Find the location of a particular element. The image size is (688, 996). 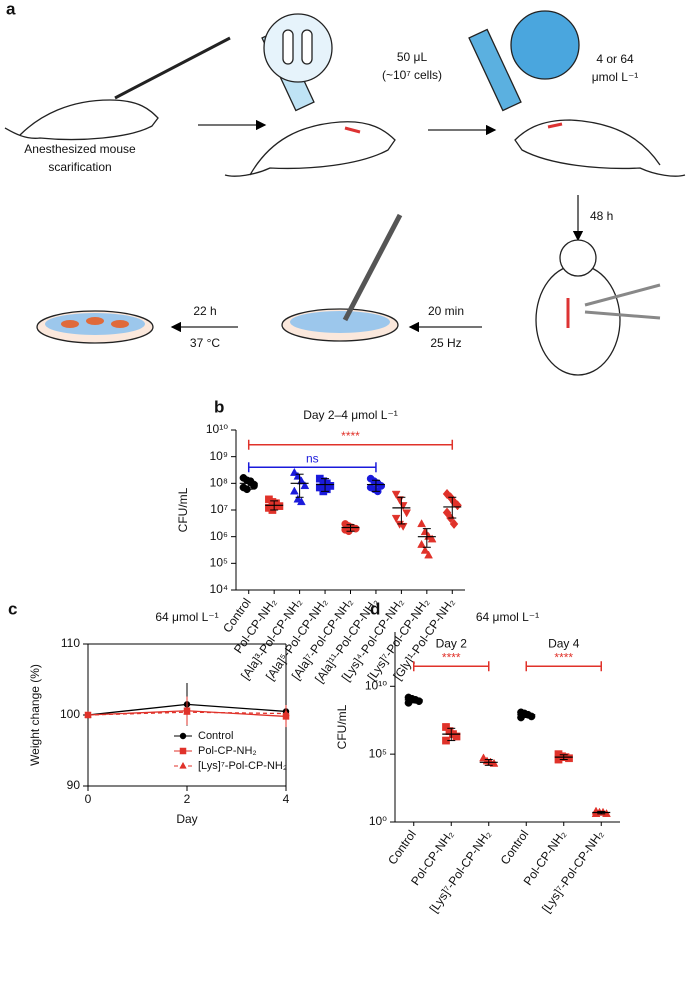

legend-label: Pol-CP-NH₂ is located at coordinates (227, 751).